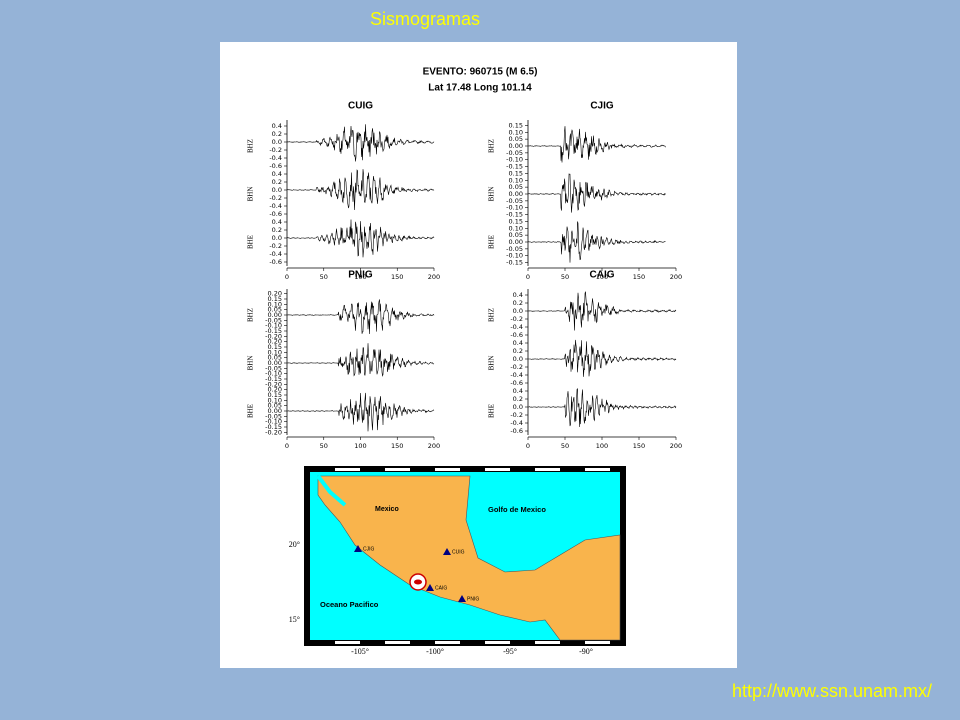 The image size is (960, 720). I want to click on station-label: CUIG, so click(360, 106).